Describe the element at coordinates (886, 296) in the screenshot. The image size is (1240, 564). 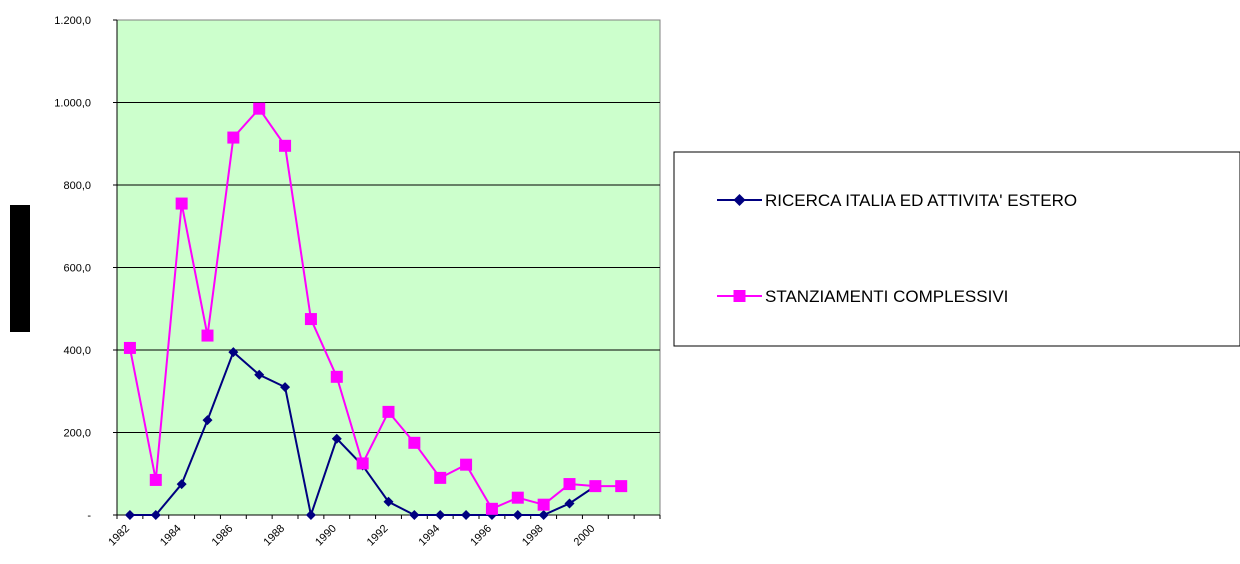
I see `legend-label: STANZIAMENTI COMPLESSIVI` at that location.